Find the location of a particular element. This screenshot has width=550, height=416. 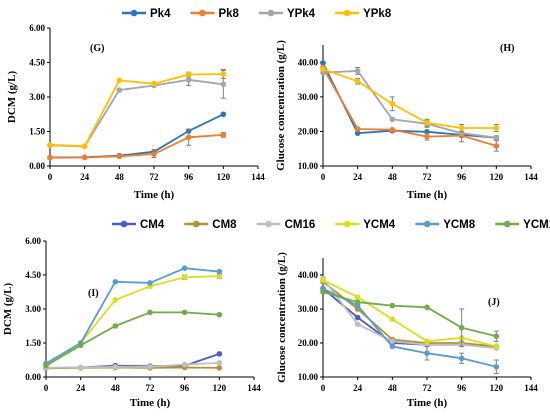

legend-label: YCM8 is located at coordinates (459, 225).